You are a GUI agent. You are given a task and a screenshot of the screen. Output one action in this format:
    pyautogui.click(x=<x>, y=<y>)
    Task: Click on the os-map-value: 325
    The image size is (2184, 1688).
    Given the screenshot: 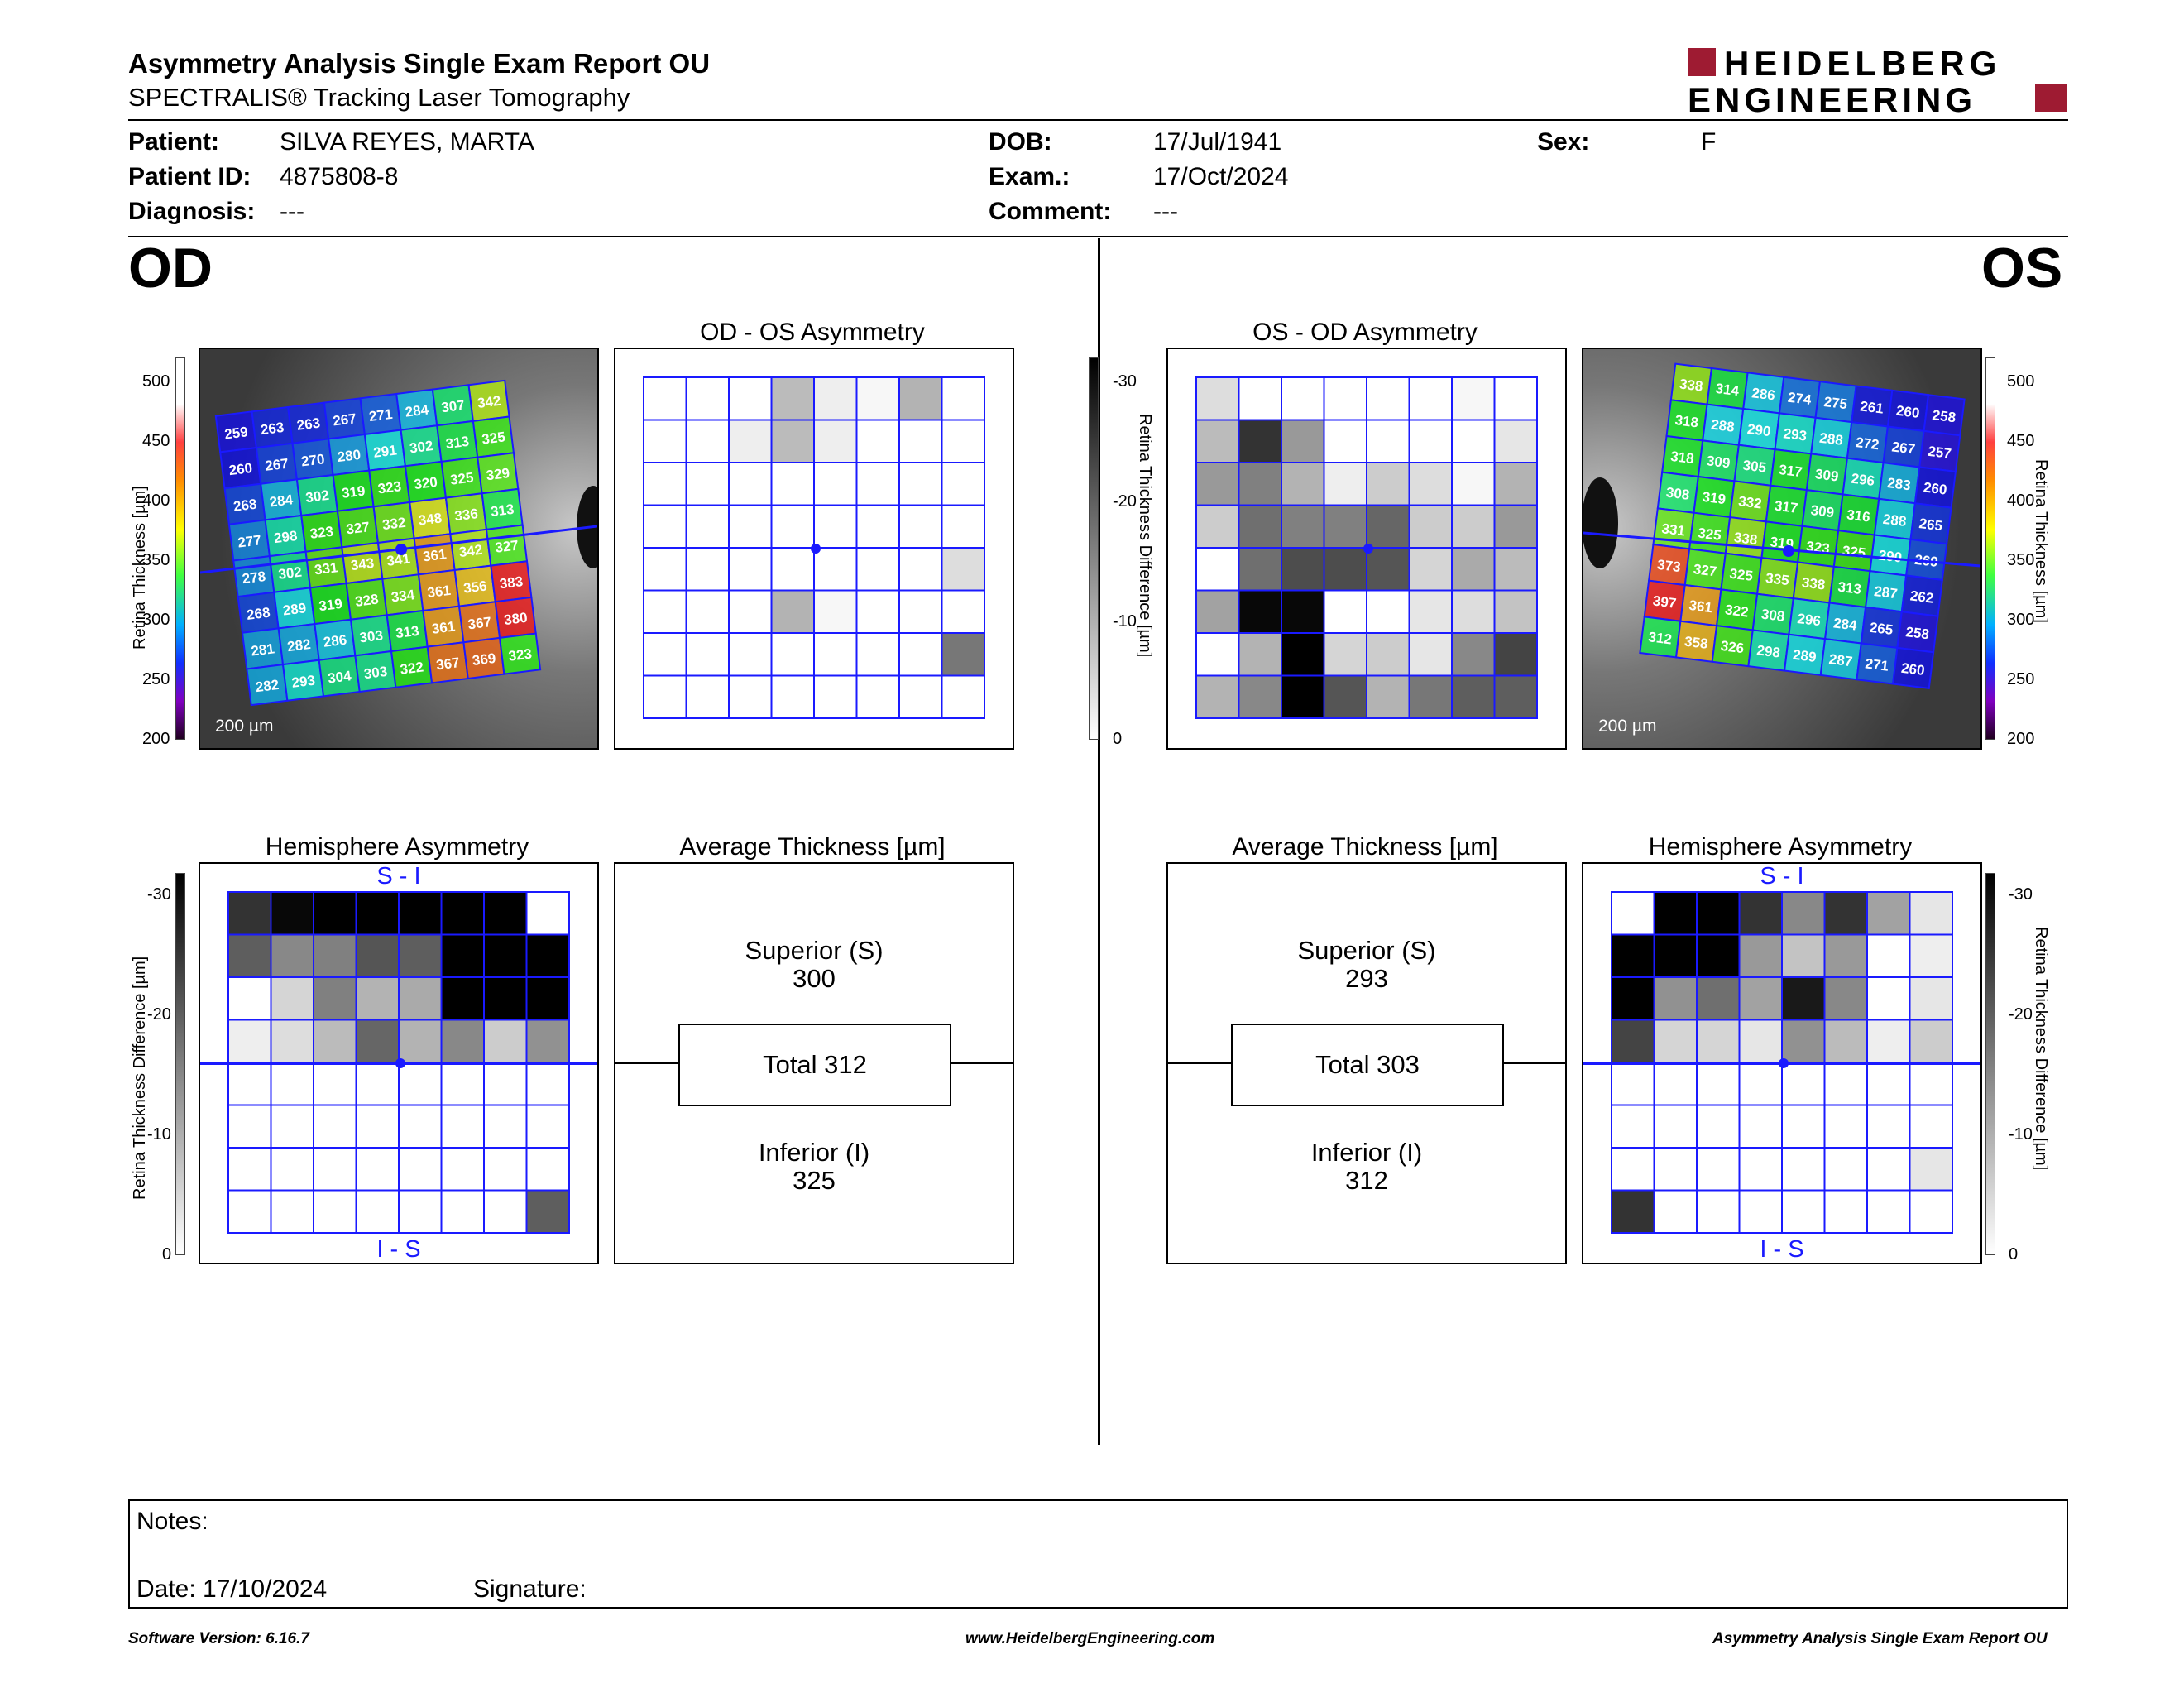 What is the action you would take?
    pyautogui.click(x=1709, y=534)
    